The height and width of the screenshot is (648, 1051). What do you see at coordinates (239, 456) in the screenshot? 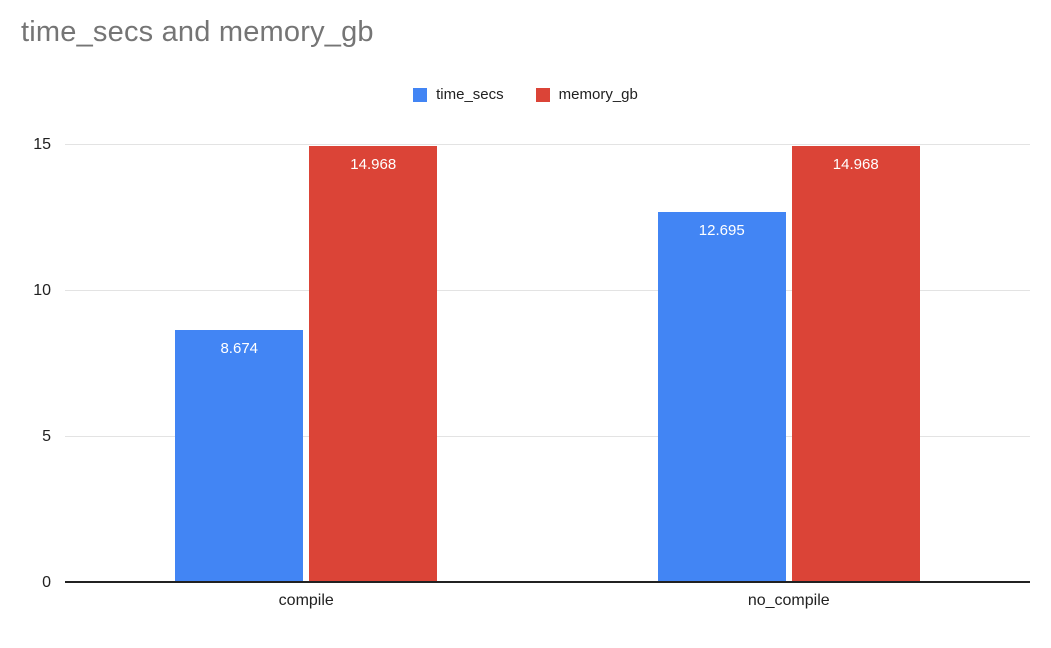
I see `bar-time_secs-compile: 8.674` at bounding box center [239, 456].